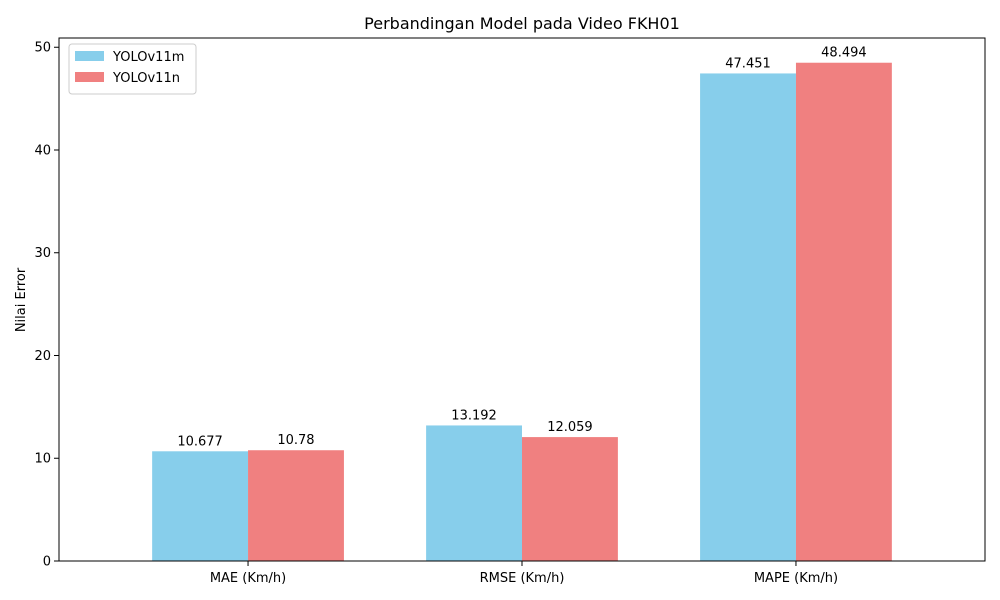 Image resolution: width=1000 pixels, height=600 pixels. What do you see at coordinates (844, 53) in the screenshot?
I see `data-label-yolov11n-2: 48.494` at bounding box center [844, 53].